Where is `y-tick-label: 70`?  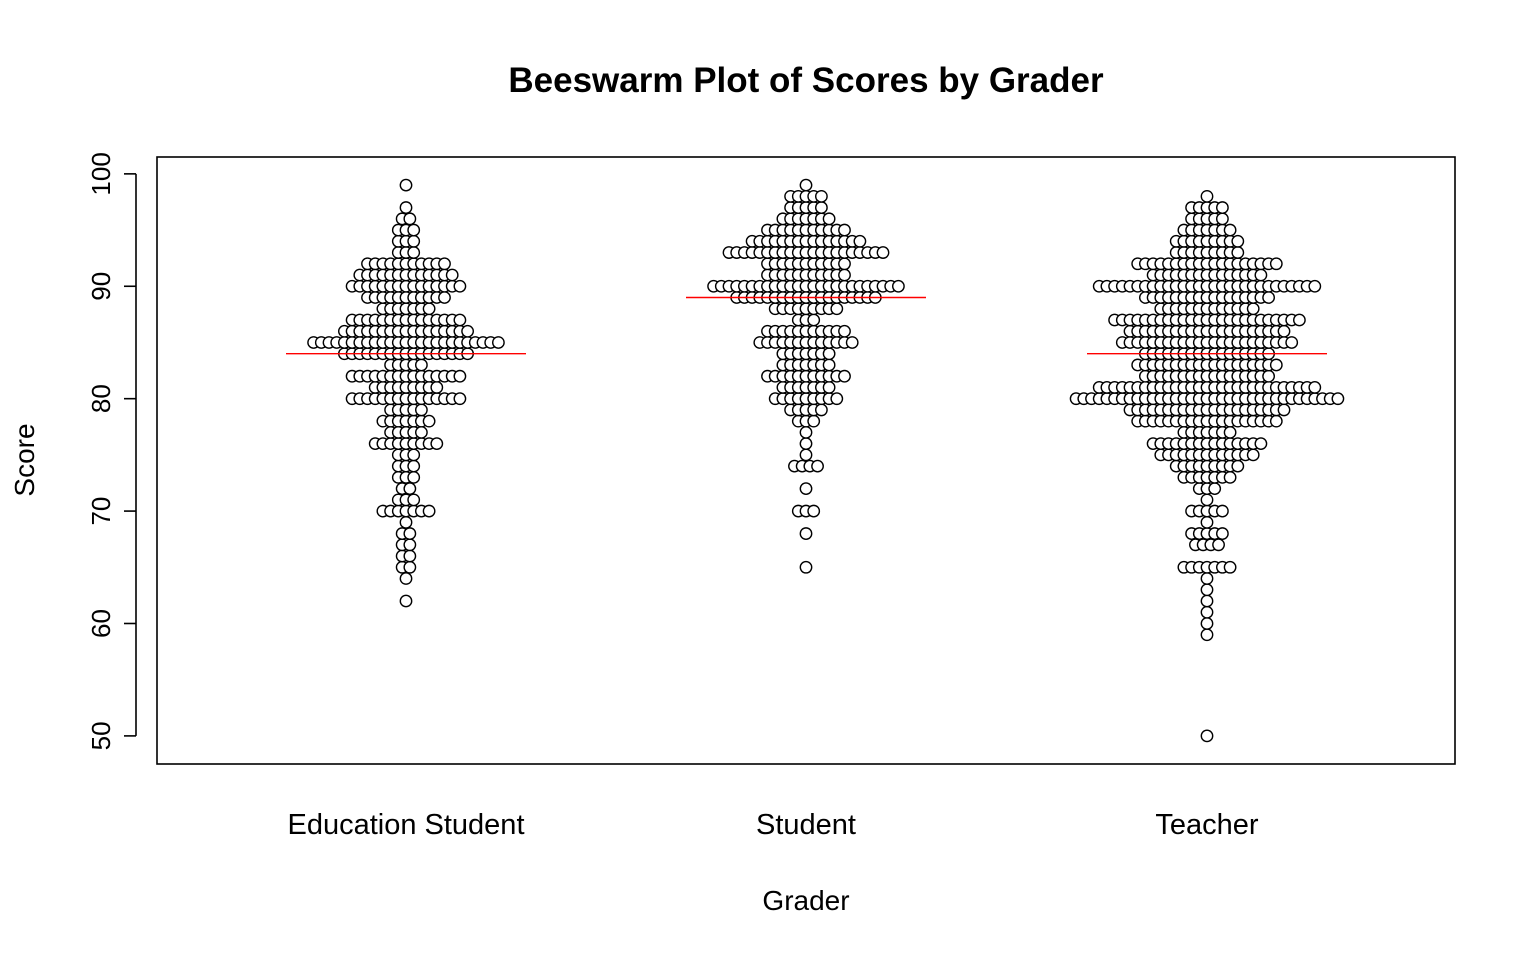 y-tick-label: 70 is located at coordinates (101, 511).